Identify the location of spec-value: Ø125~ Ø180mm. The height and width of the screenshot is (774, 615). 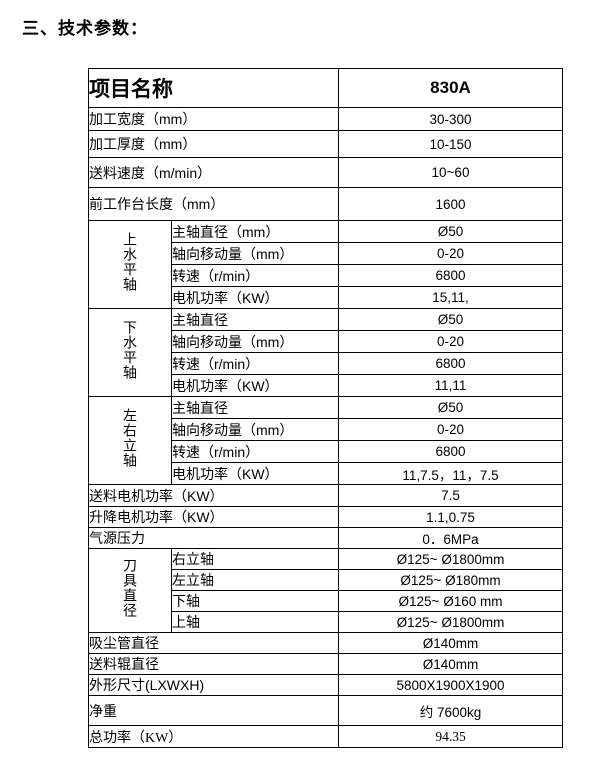
(450, 580).